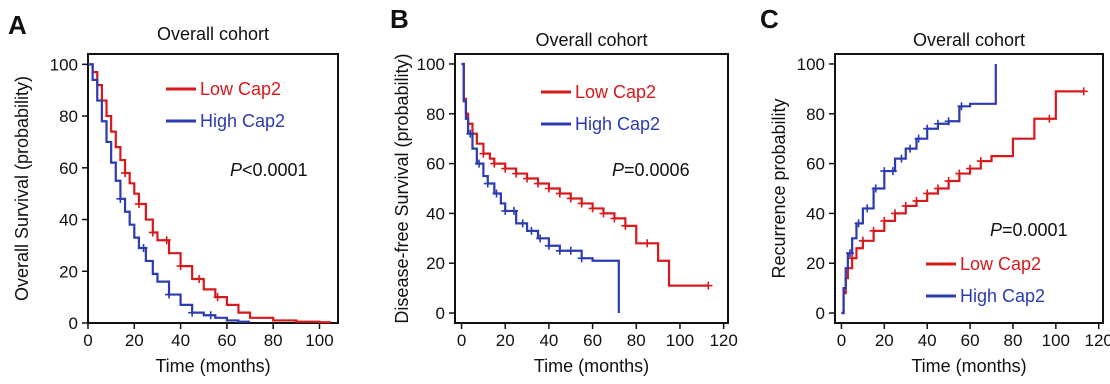  What do you see at coordinates (22, 188) in the screenshot?
I see `y-axis-label: Overall Survival (probability)` at bounding box center [22, 188].